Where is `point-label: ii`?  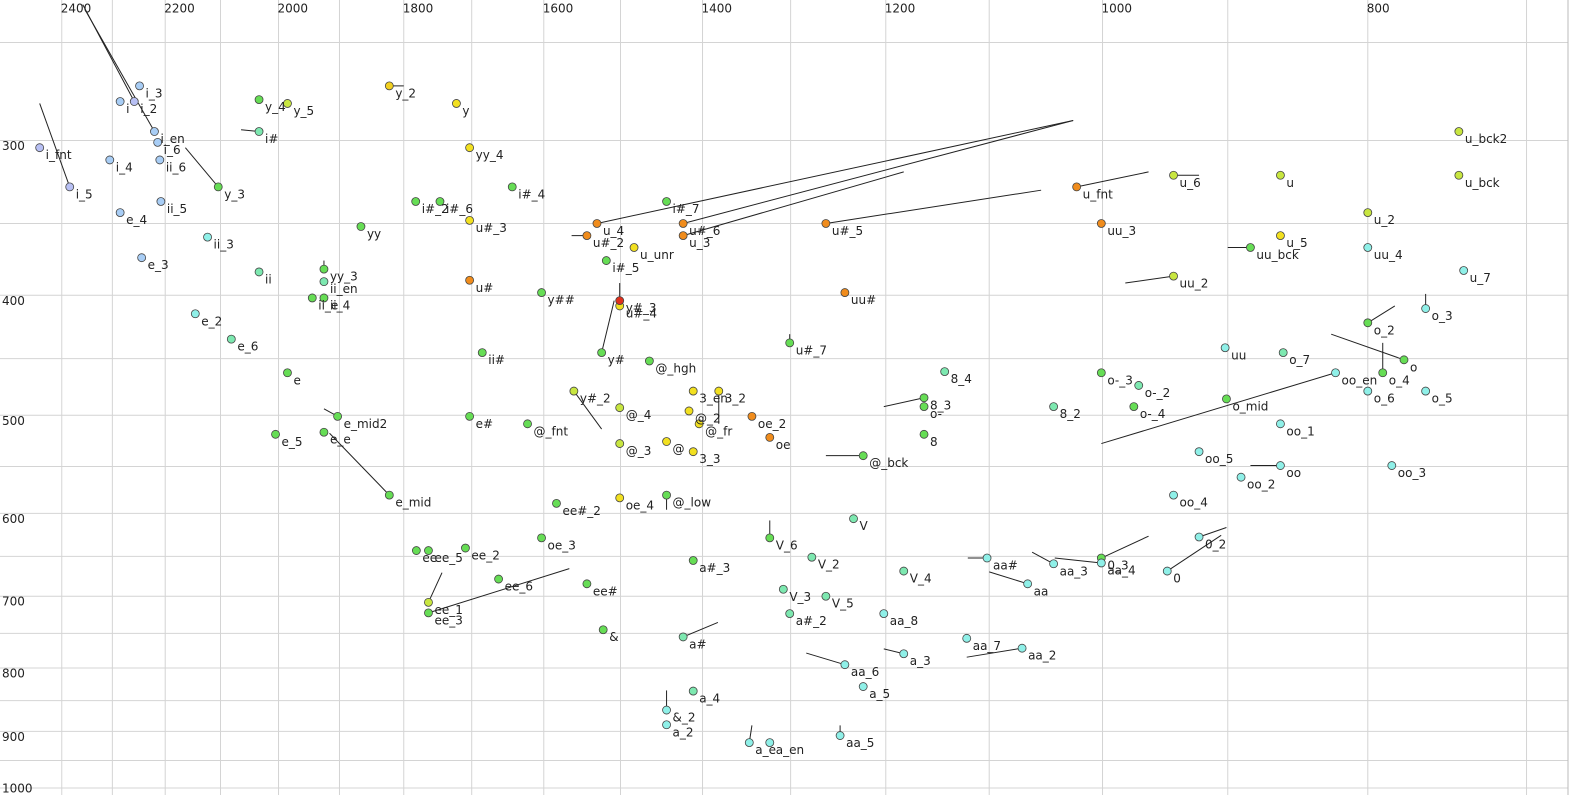 point-label: ii is located at coordinates (268, 279).